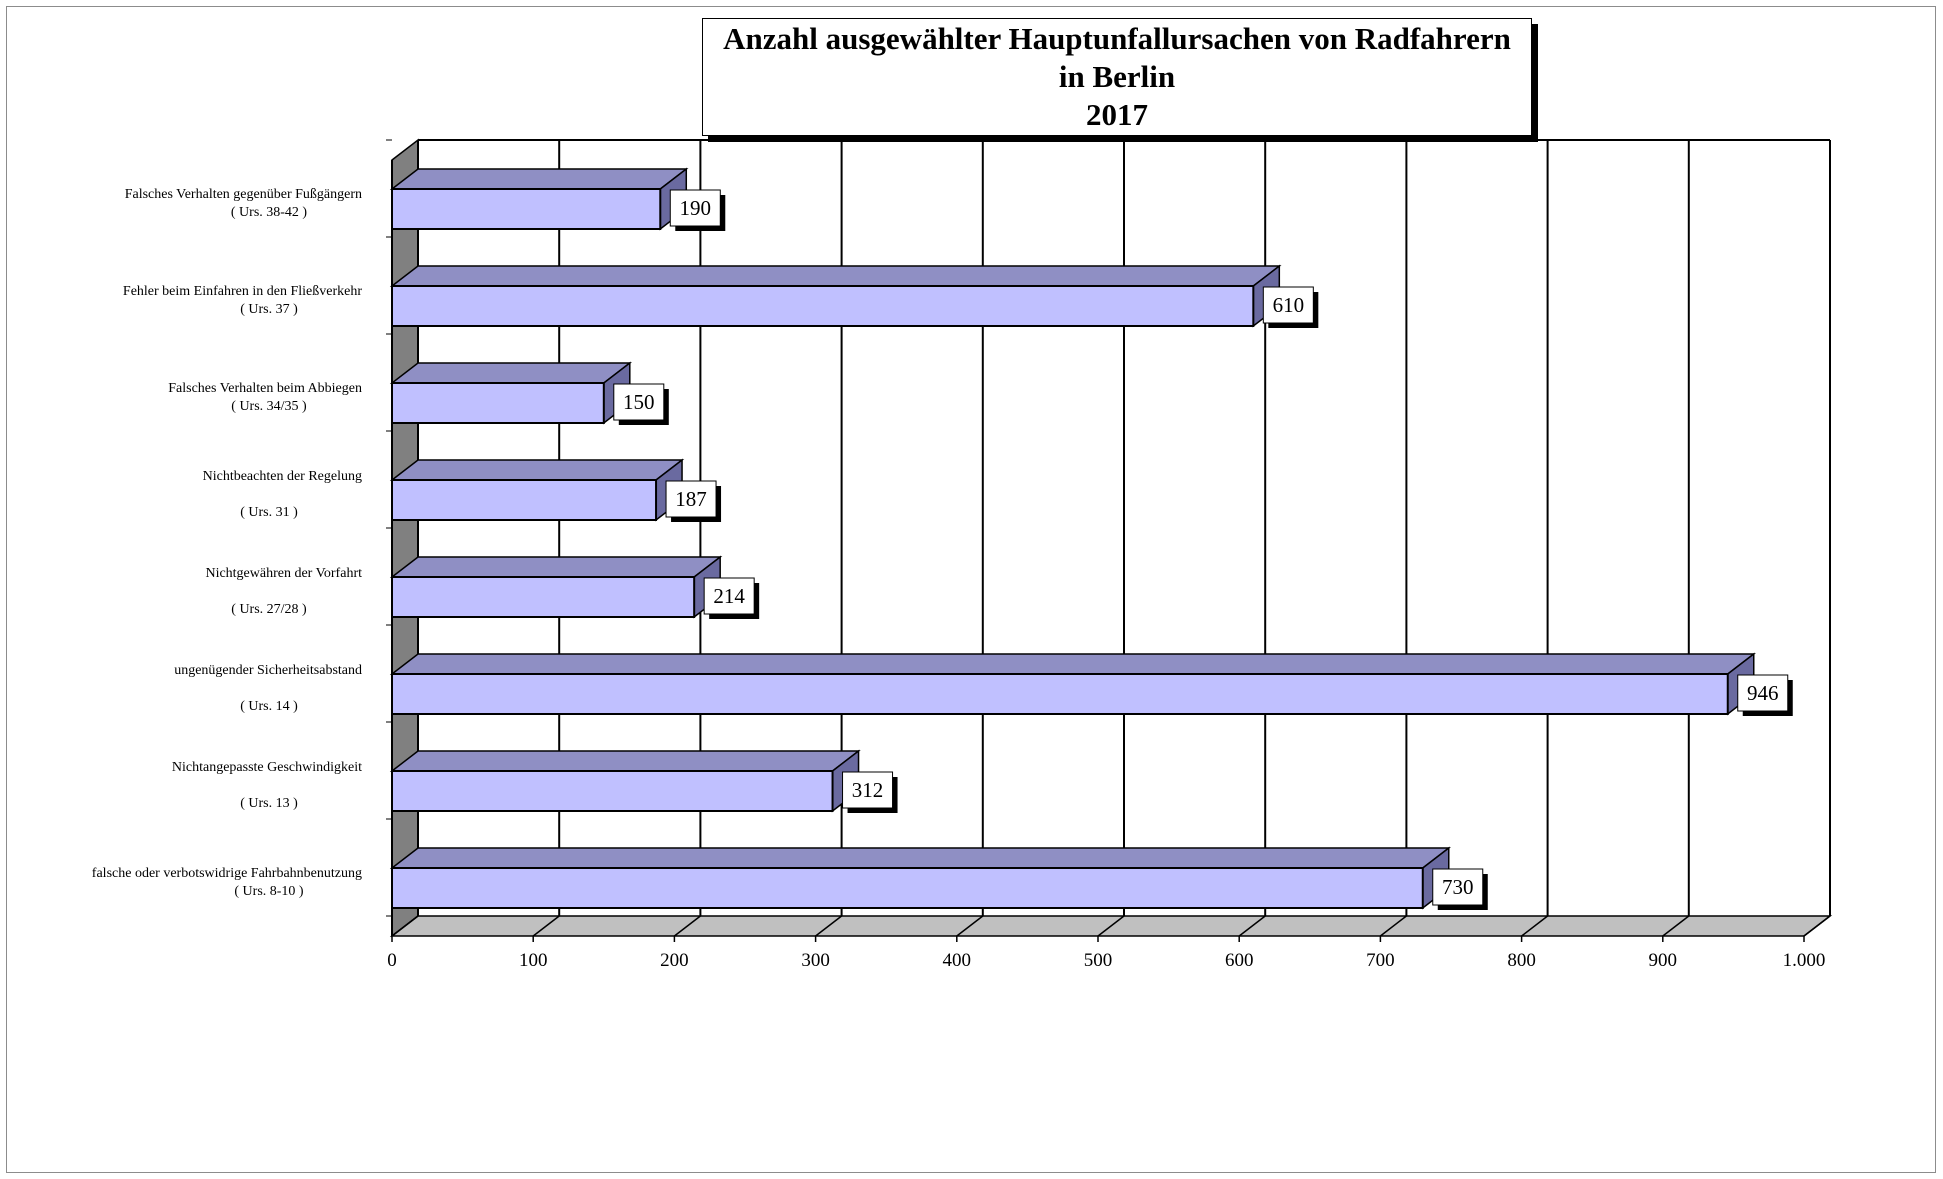  I want to click on category-label-0: Falsches Verhalten gegenüber Fußgängern, so click(243, 194).